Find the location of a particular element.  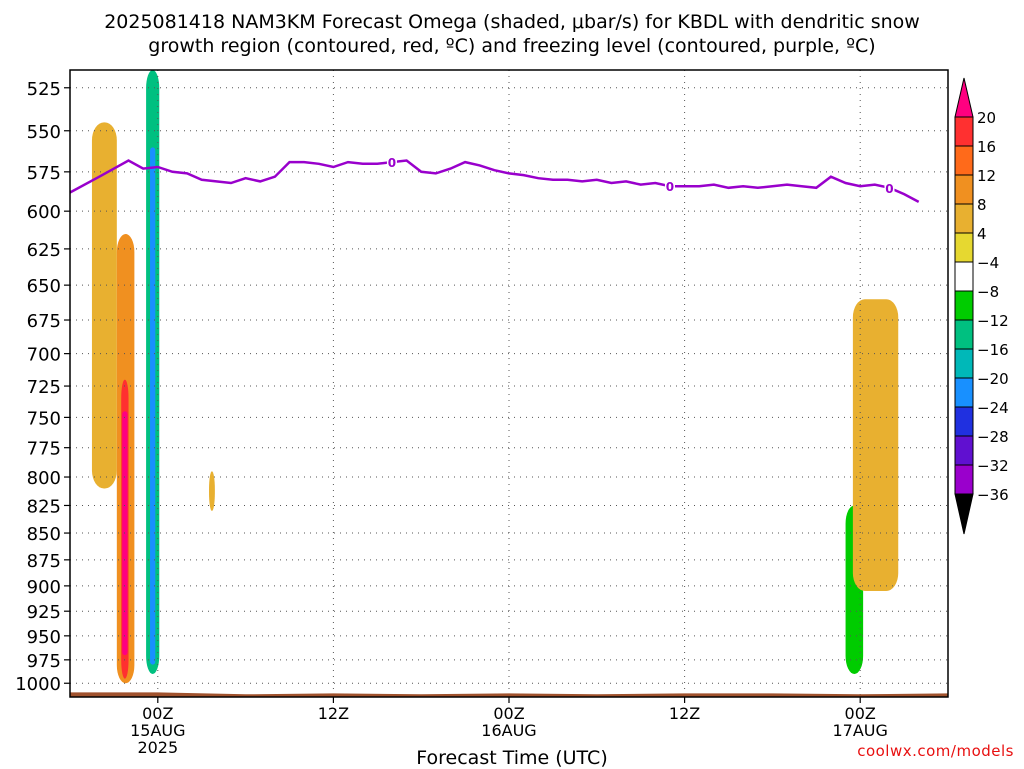

colorbar-label: 12 is located at coordinates (986, 176).